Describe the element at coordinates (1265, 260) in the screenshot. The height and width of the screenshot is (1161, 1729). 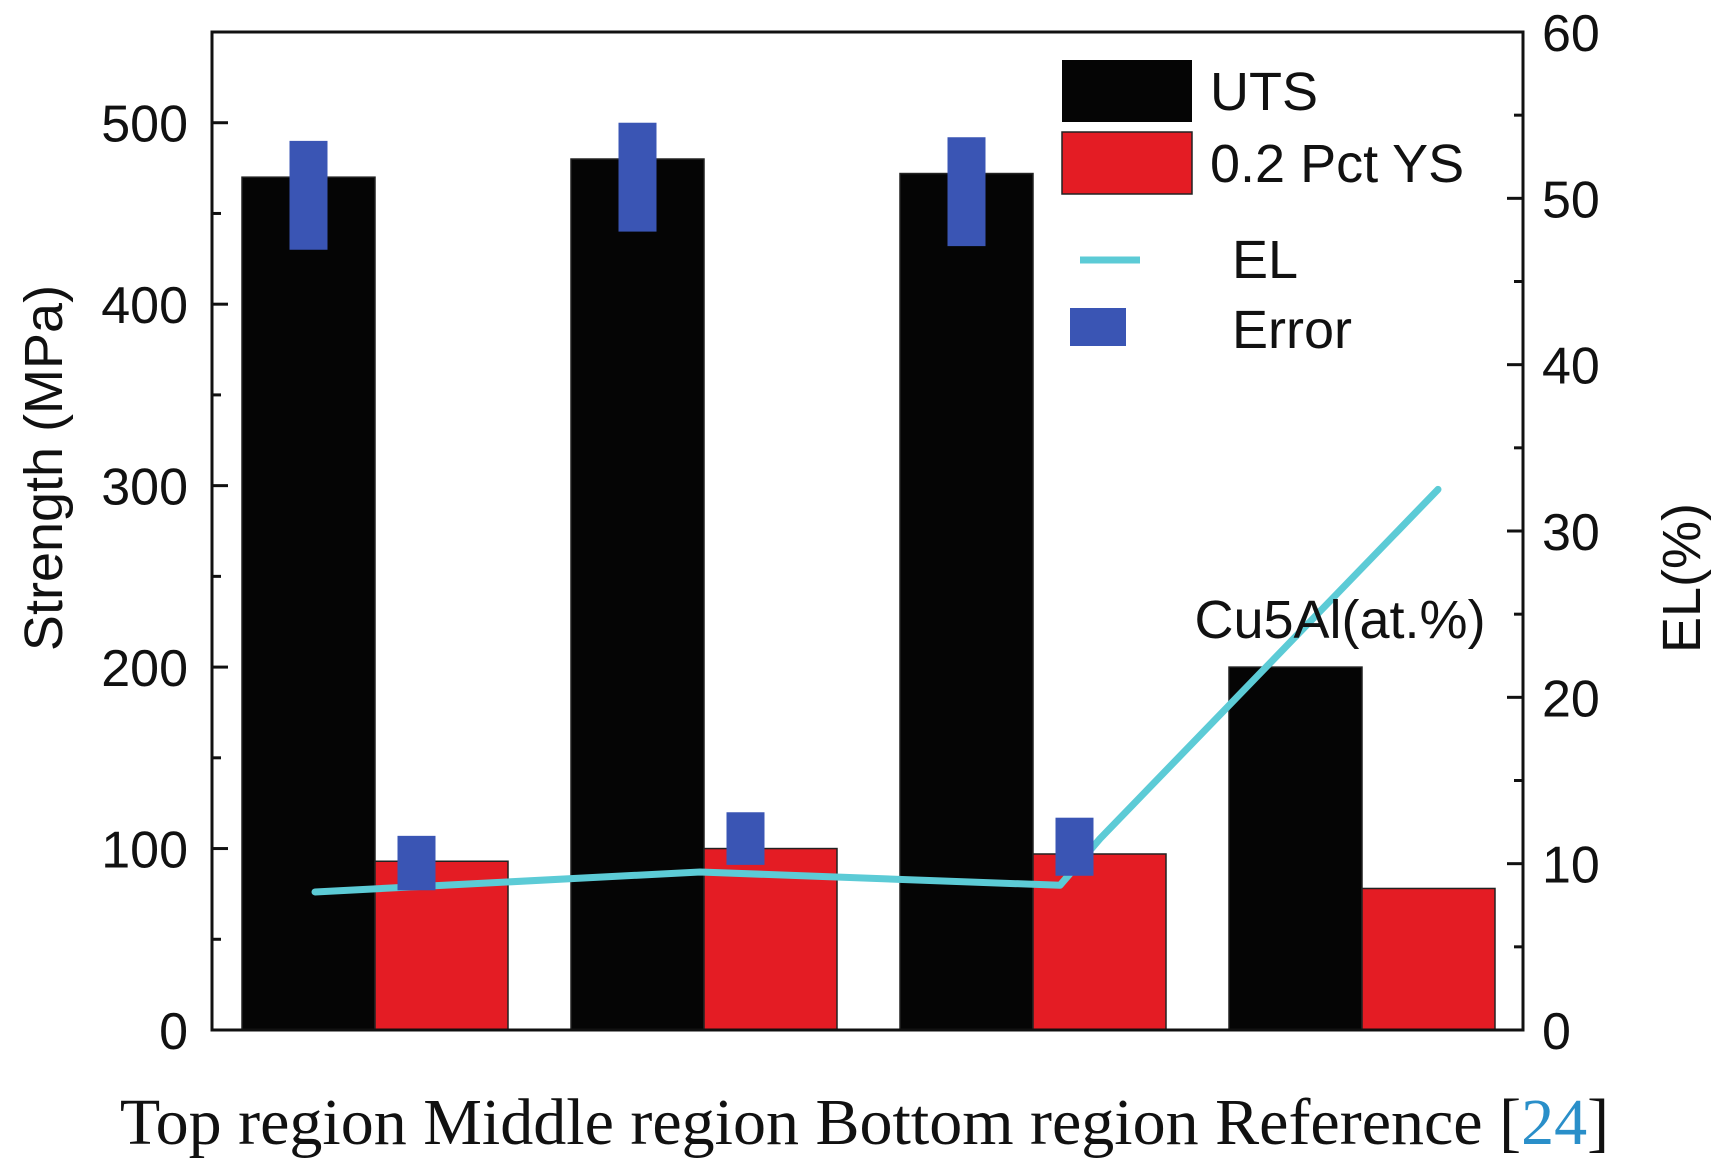
I see `legend-label-el: EL` at that location.